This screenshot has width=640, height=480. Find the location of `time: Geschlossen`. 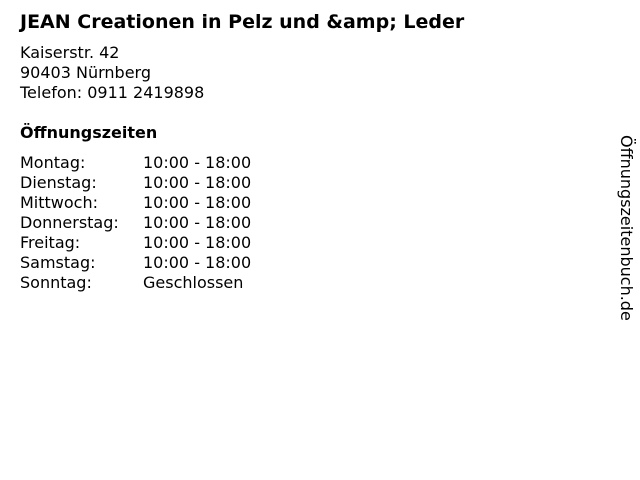

time: Geschlossen is located at coordinates (193, 282).